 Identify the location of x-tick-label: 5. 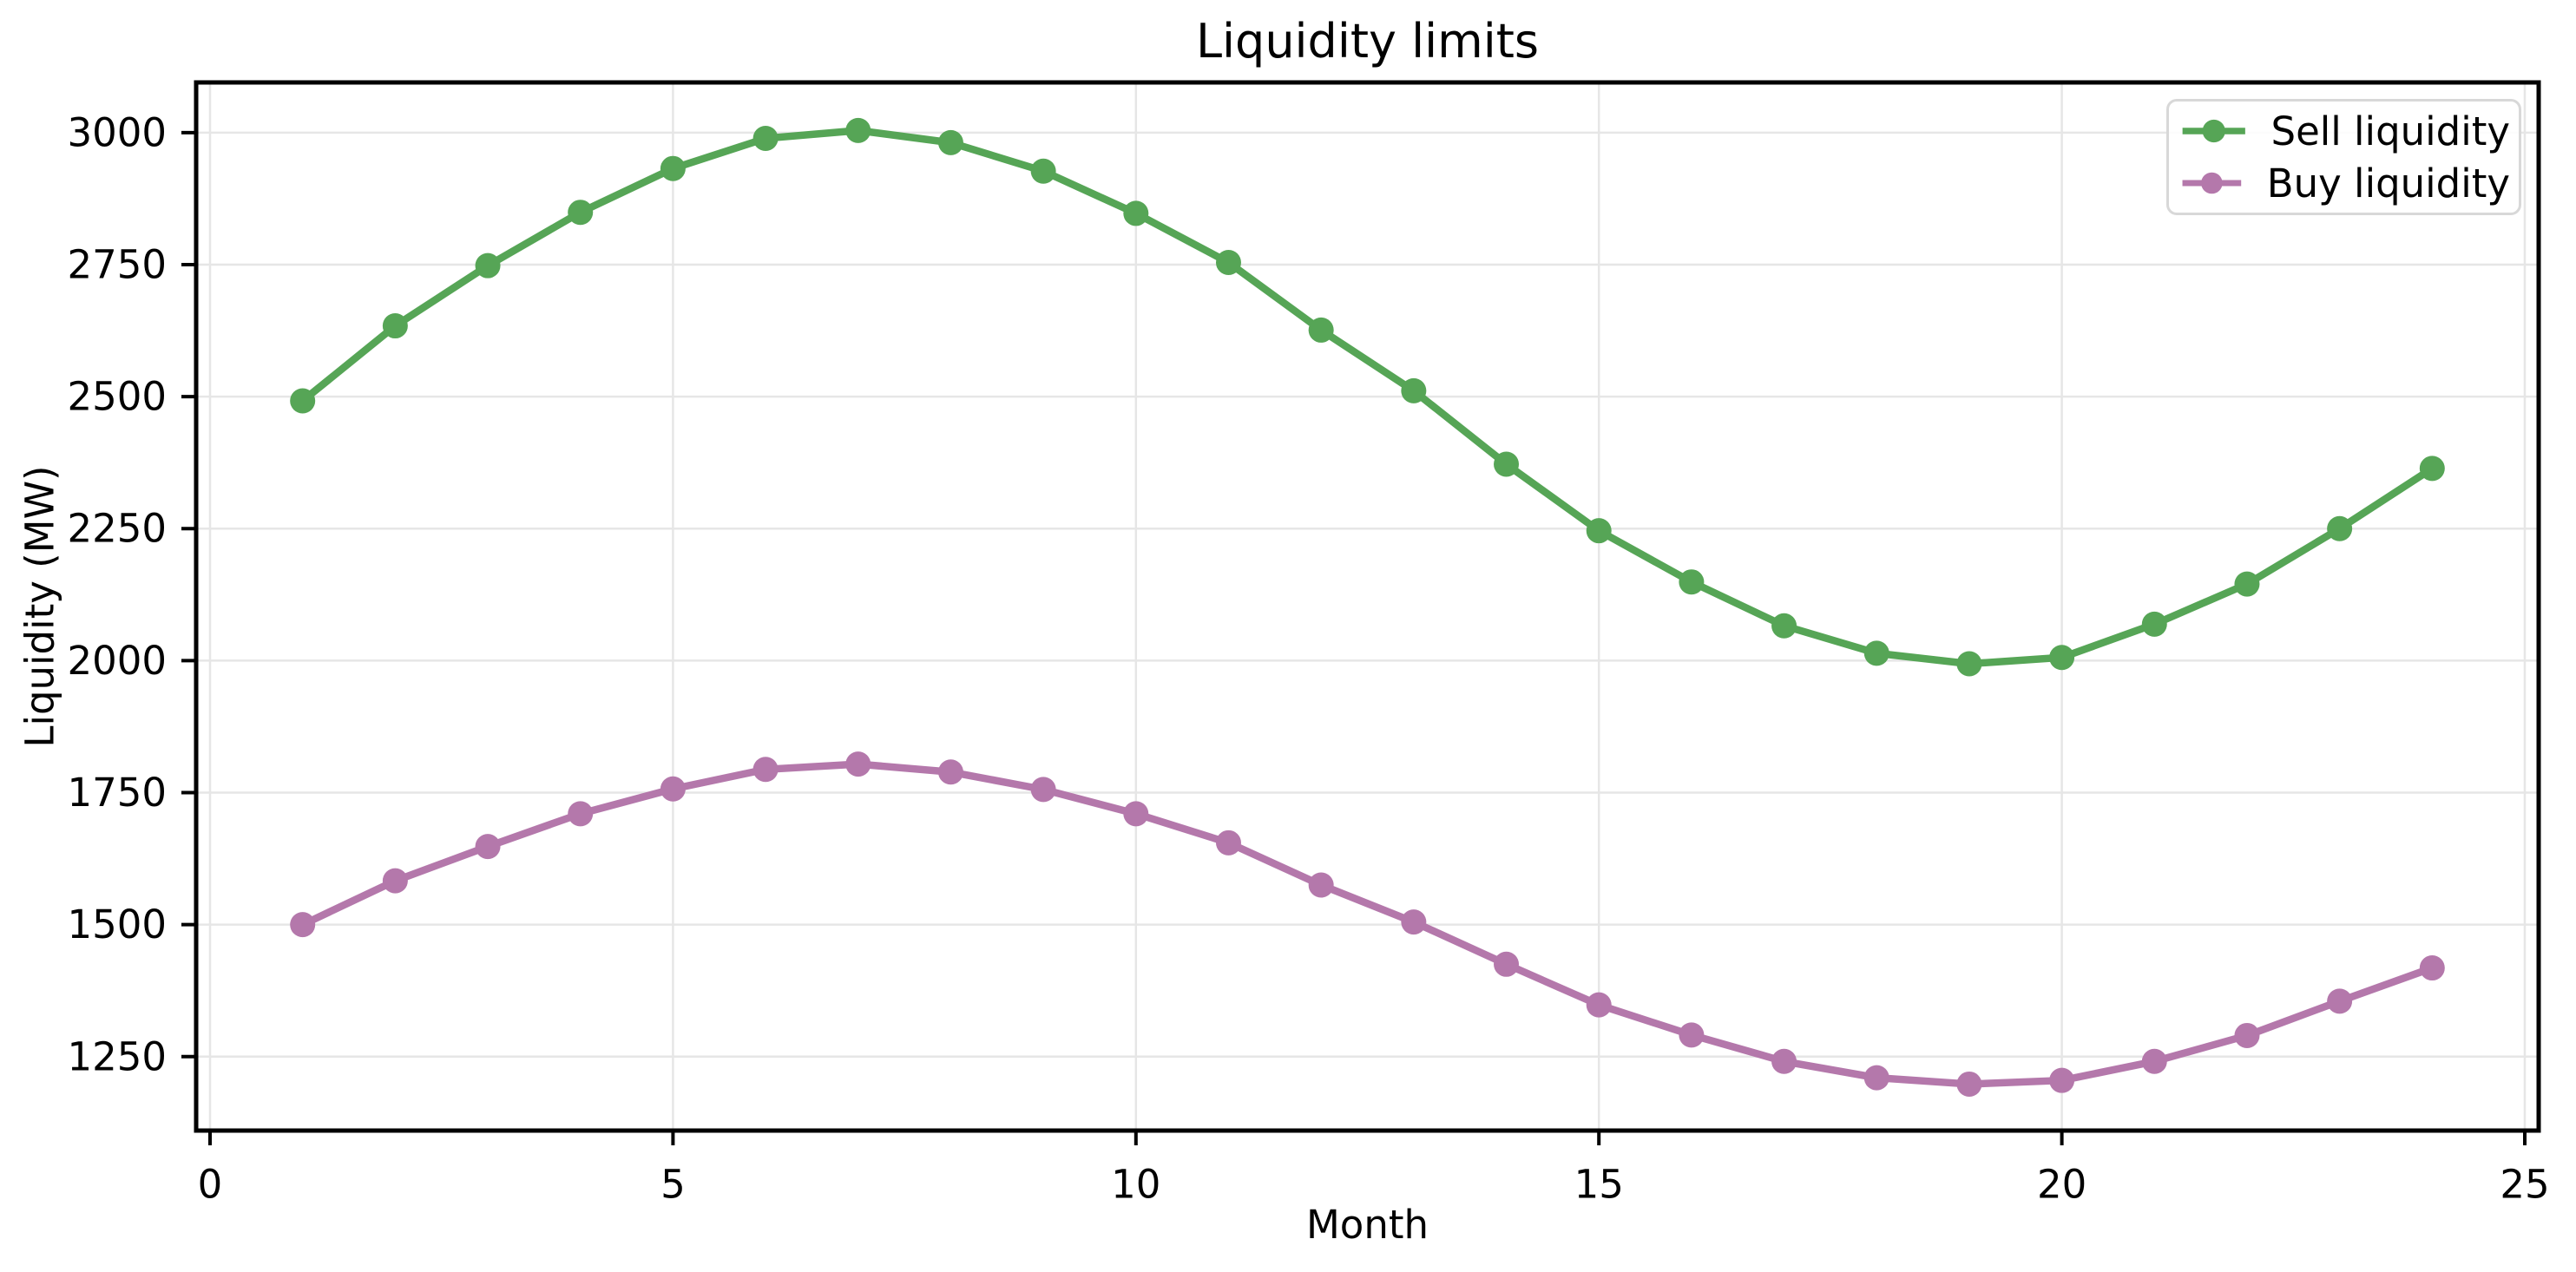
(673, 1185).